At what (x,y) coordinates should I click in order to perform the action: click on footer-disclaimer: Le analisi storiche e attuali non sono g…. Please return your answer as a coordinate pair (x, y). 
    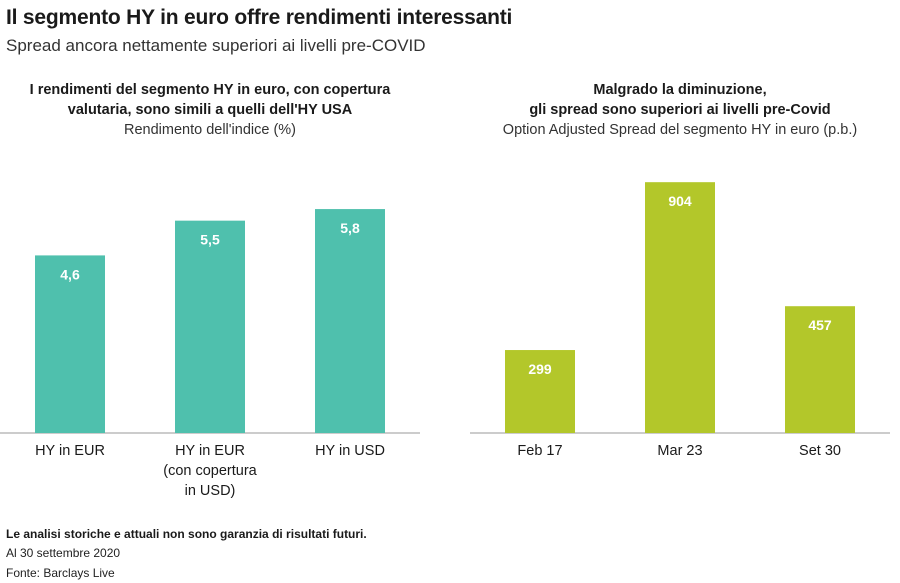
    Looking at the image, I should click on (186, 534).